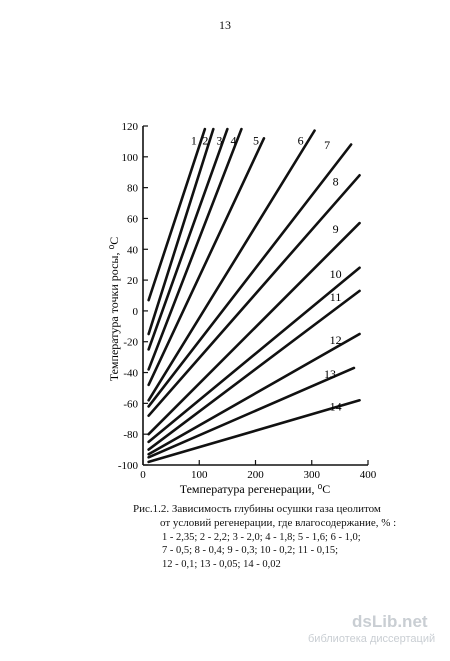 This screenshot has height=661, width=450. I want to click on series-label-6: 6, so click(301, 140).